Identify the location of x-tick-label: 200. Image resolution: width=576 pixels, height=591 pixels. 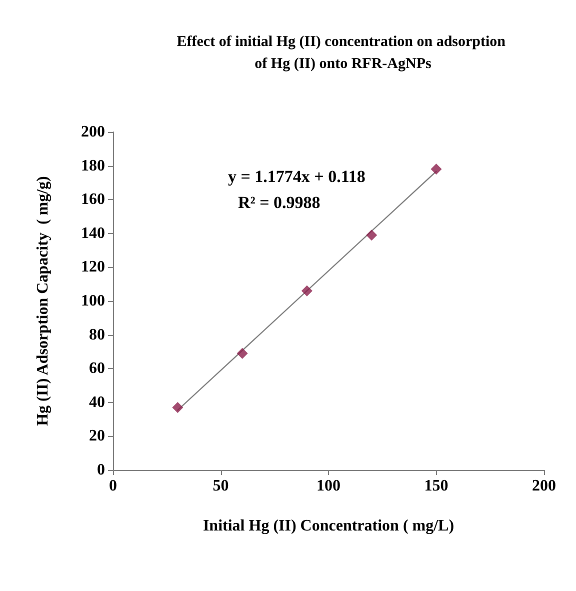
(544, 486).